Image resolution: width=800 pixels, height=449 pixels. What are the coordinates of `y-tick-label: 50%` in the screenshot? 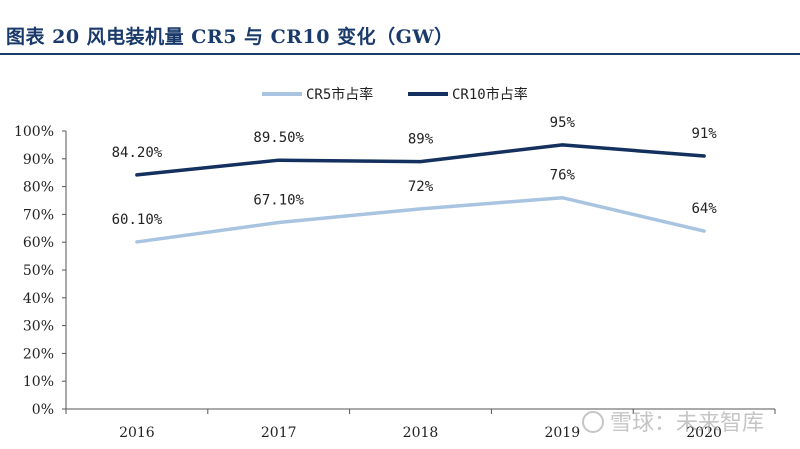 It's located at (38, 271).